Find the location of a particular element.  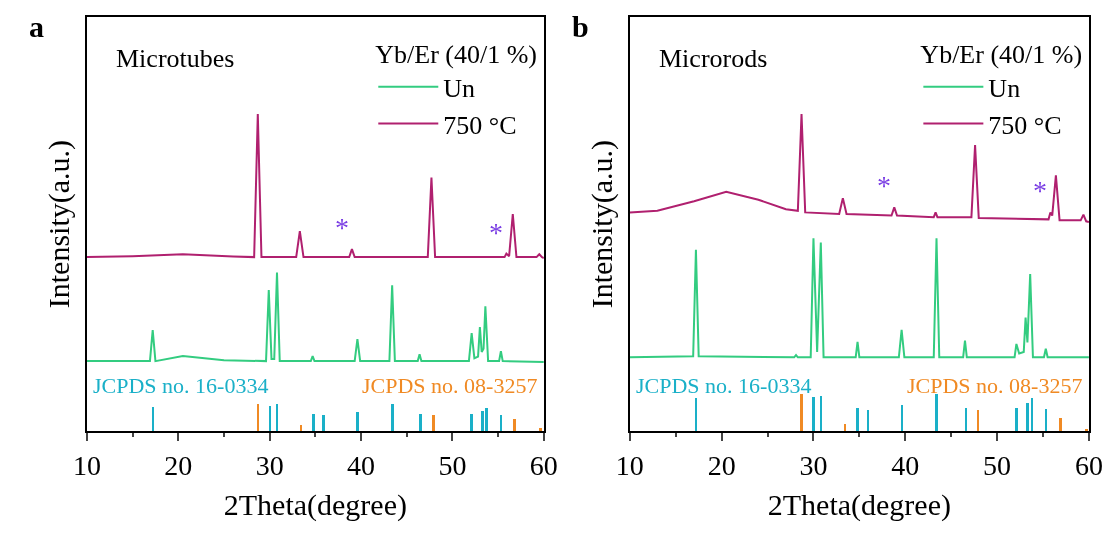

text: Microrods is located at coordinates (713, 58).